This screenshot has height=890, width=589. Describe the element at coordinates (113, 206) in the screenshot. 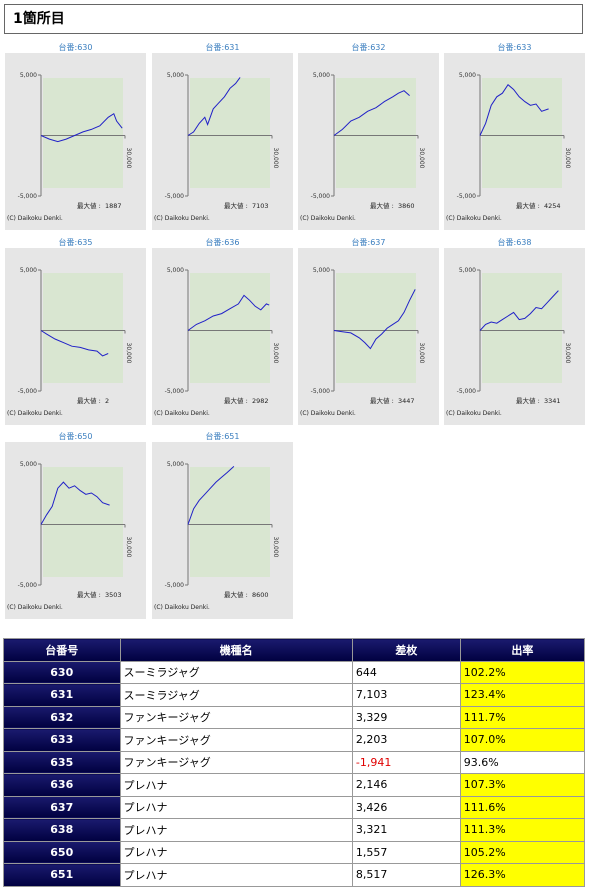

I see `max-value: 1887` at that location.